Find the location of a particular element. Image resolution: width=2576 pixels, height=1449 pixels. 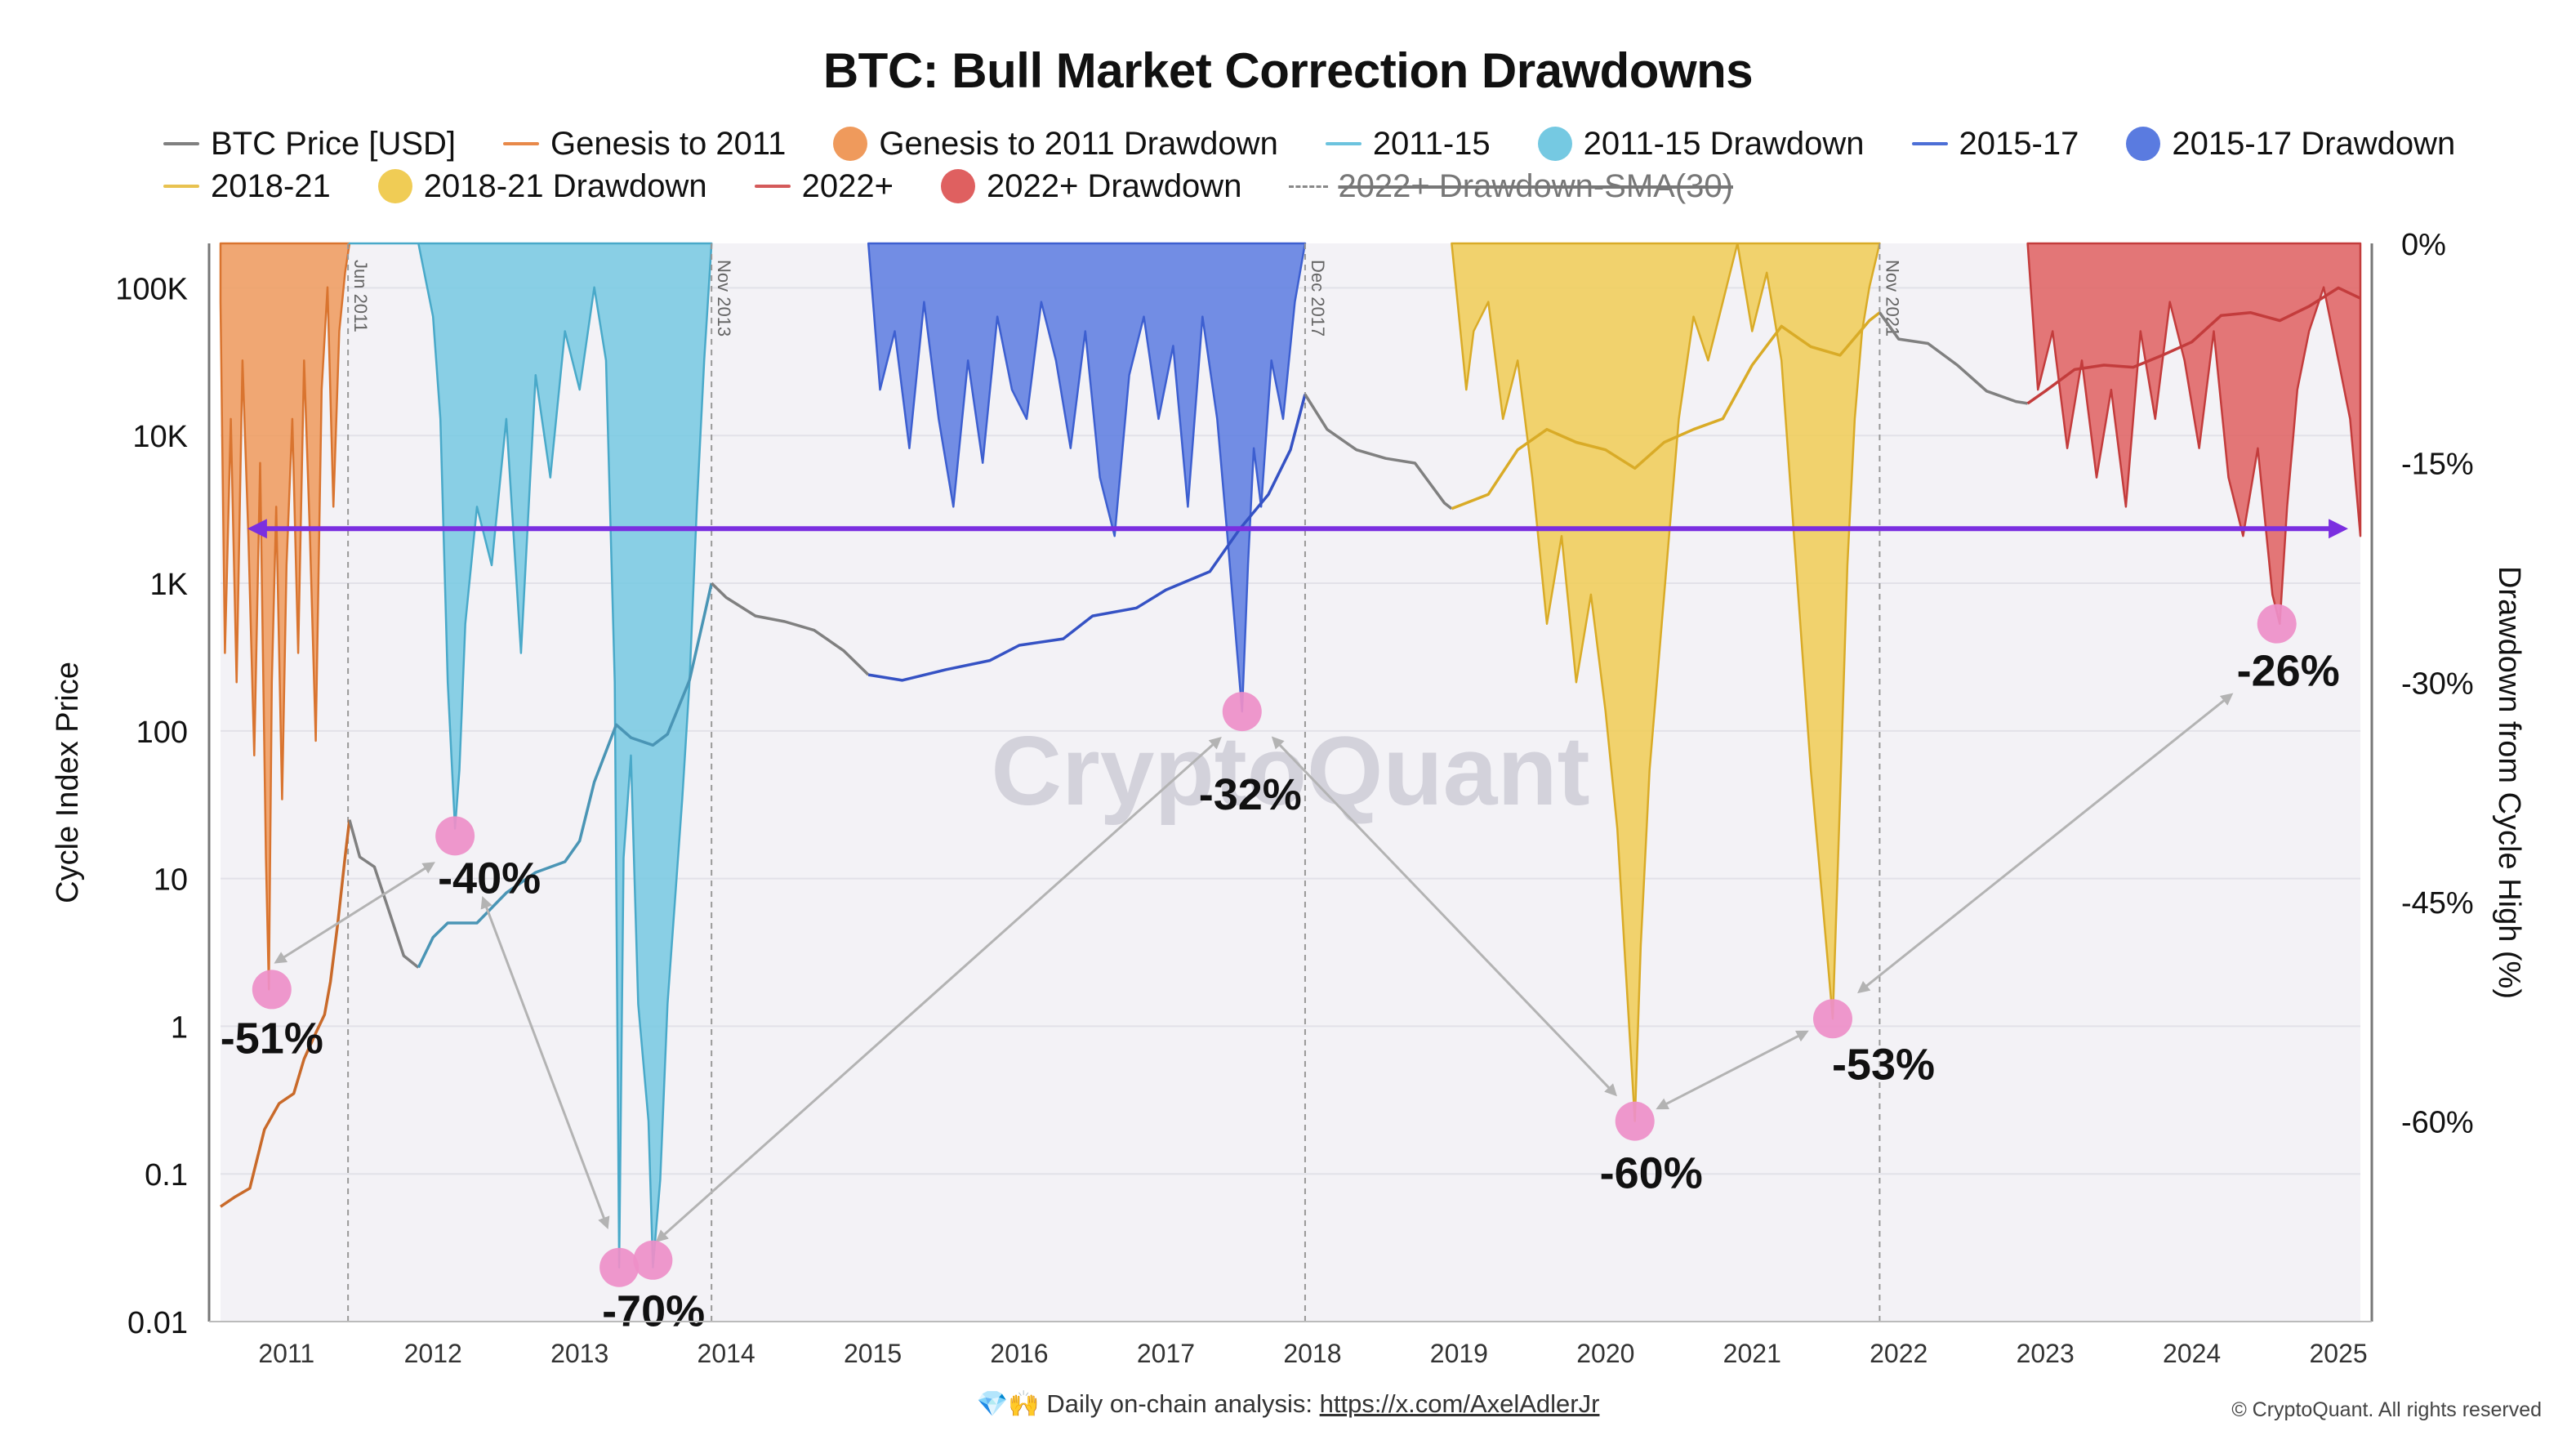

y-tick-label: 1K is located at coordinates (169, 585).